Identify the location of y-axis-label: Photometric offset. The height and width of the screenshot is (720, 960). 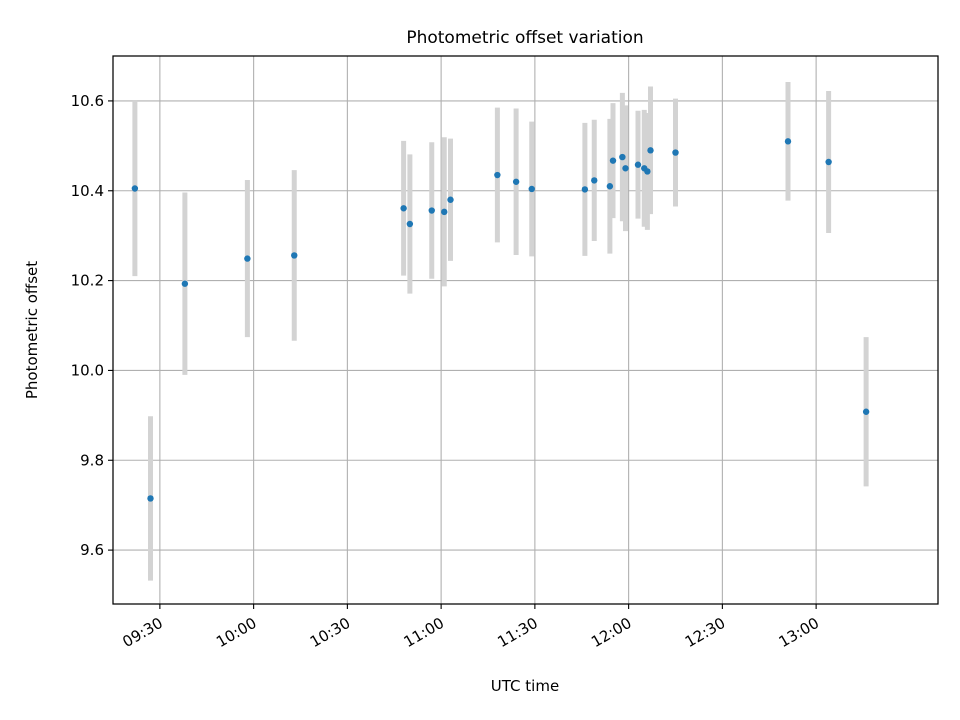
(32, 330).